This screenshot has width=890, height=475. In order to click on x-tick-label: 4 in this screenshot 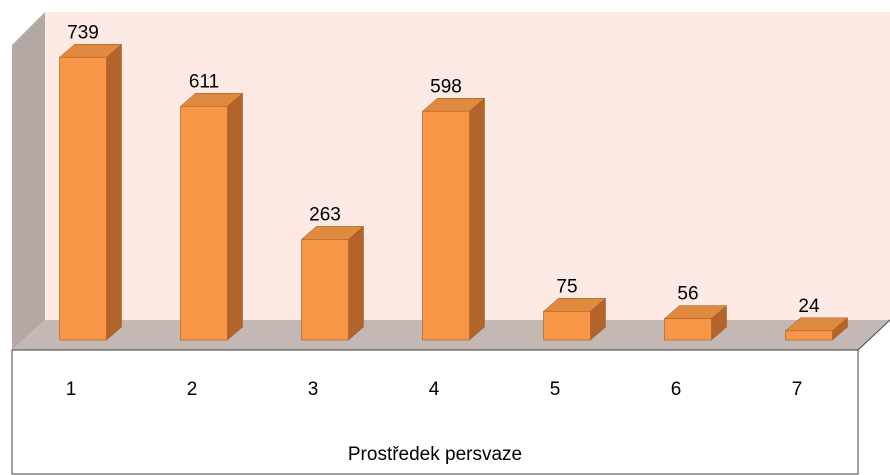, I will do `click(434, 389)`.